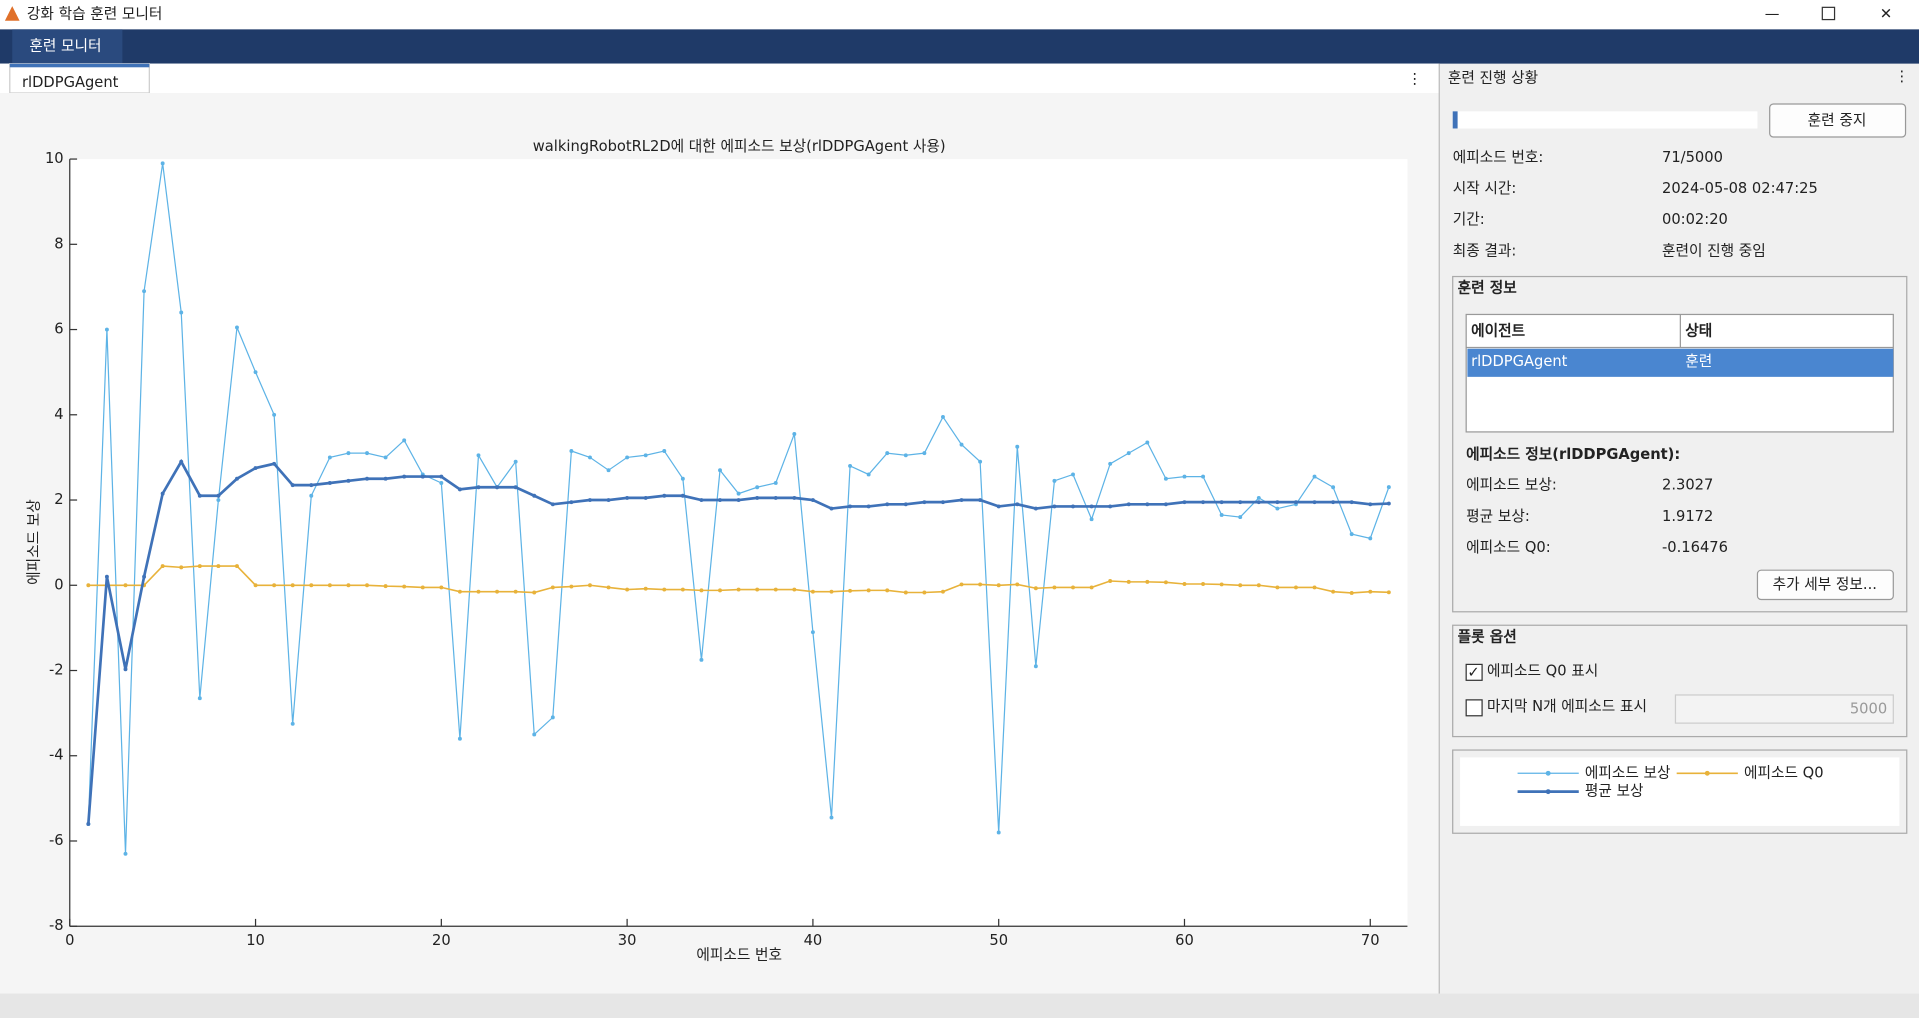 The image size is (1919, 1018). Describe the element at coordinates (627, 940) in the screenshot. I see `x-tick-label: 30` at that location.